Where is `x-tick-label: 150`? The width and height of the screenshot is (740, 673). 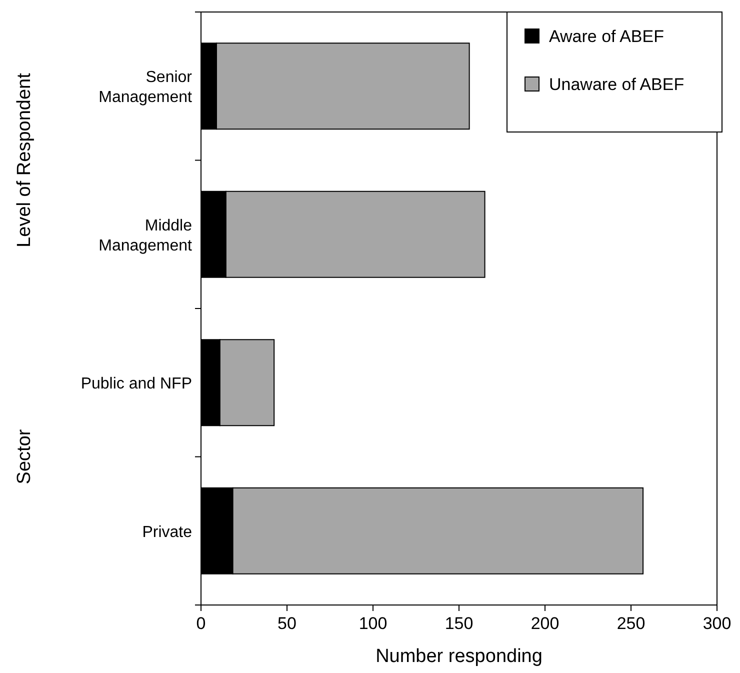 x-tick-label: 150 is located at coordinates (459, 623).